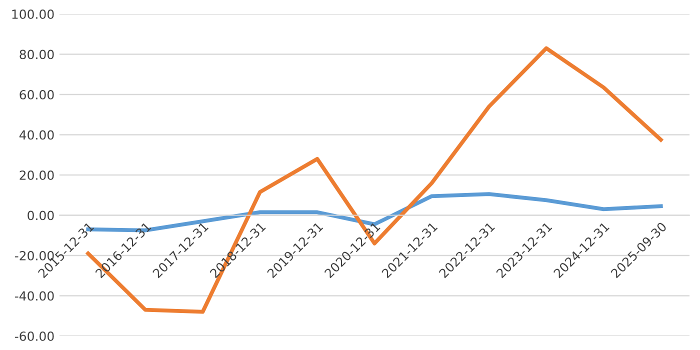  Describe the element at coordinates (34, 336) in the screenshot. I see `y-tick-label: -60.00` at that location.